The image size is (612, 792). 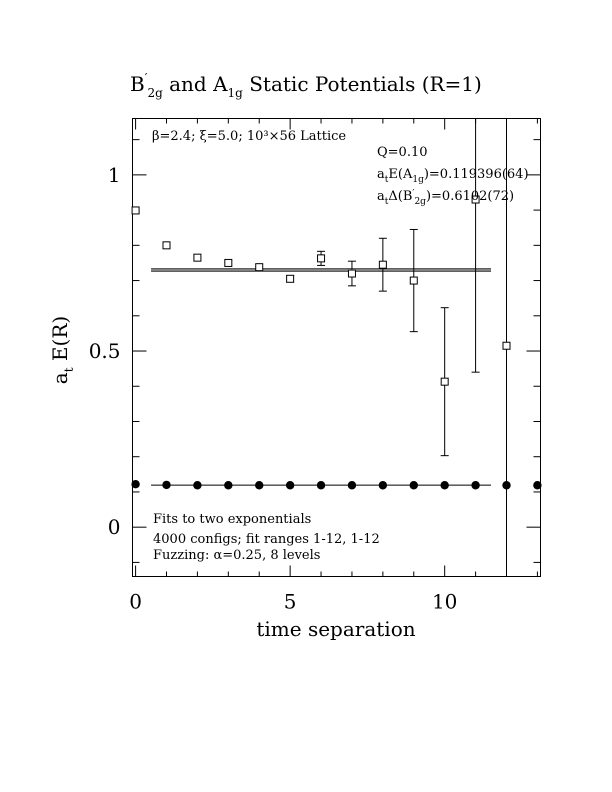 I want to click on annotation-fit-3: Fuzzing: α=0.25, 8 levels, so click(x=236, y=555).